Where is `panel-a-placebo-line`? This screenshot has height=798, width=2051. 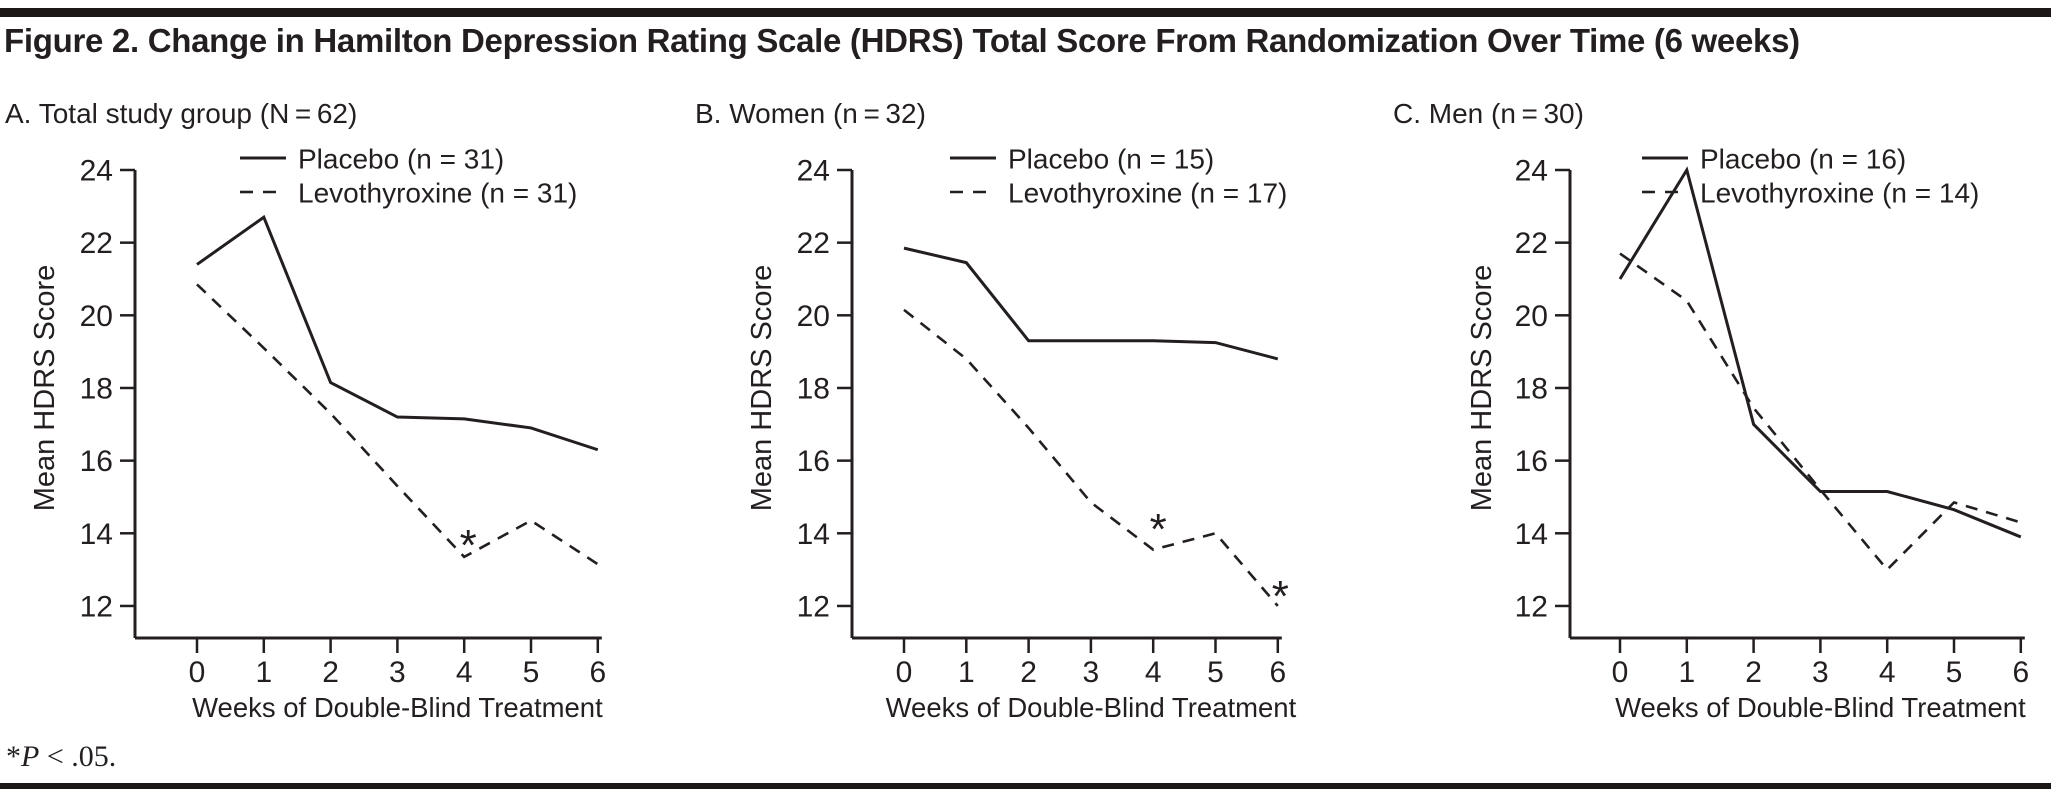 panel-a-placebo-line is located at coordinates (397, 333).